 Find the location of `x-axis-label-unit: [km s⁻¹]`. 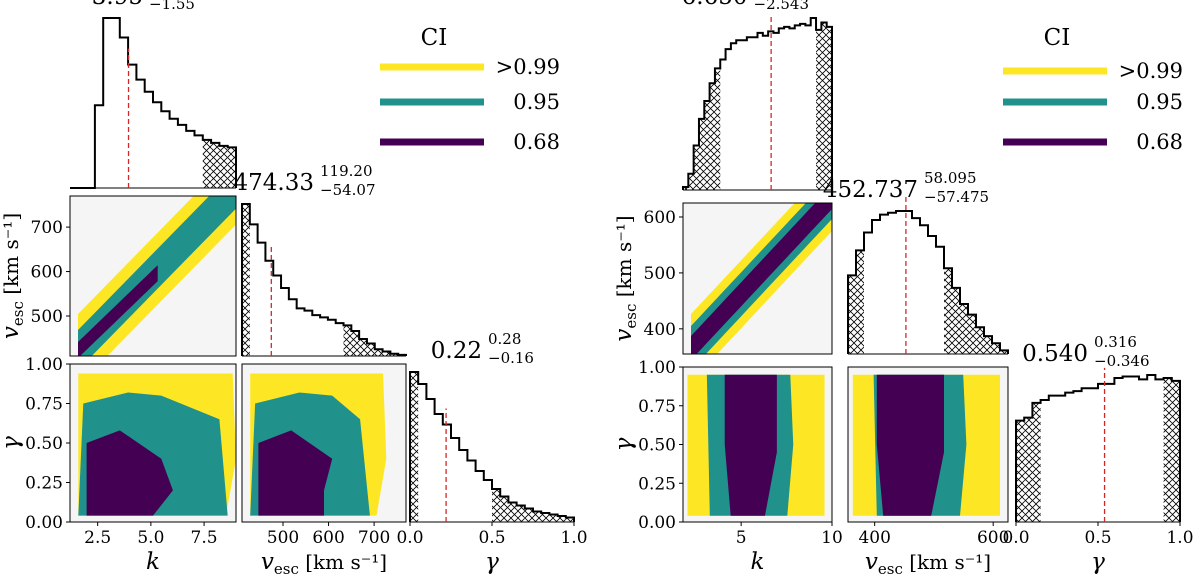

x-axis-label-unit: [km s⁻¹] is located at coordinates (343, 562).